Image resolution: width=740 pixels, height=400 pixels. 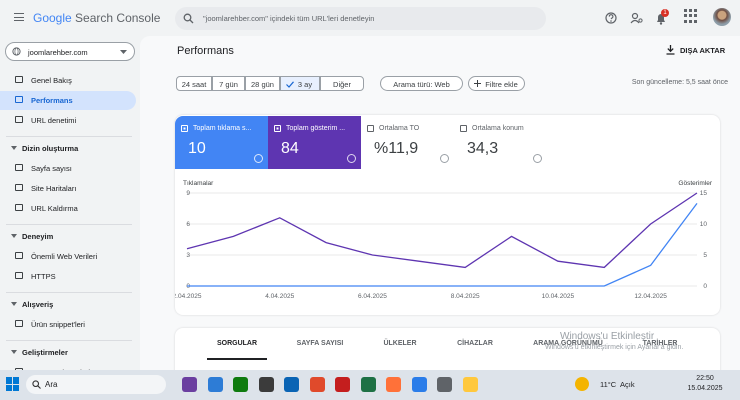 What do you see at coordinates (496, 83) in the screenshot?
I see `add-filter-button: Filtre ekle` at bounding box center [496, 83].